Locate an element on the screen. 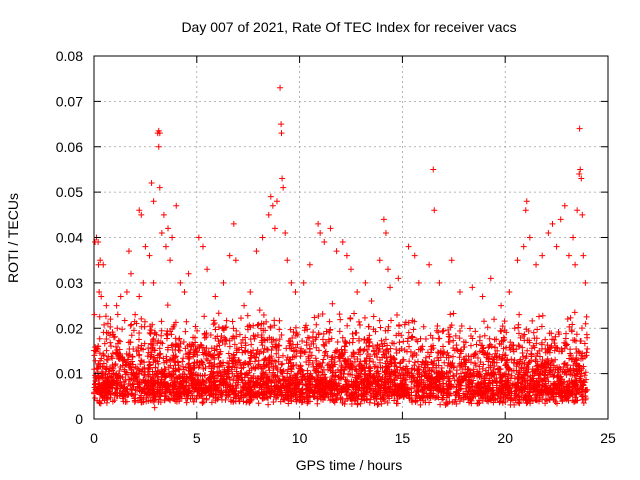 Image resolution: width=640 pixels, height=480 pixels. y-tick-label: 0.06 is located at coordinates (69, 147).